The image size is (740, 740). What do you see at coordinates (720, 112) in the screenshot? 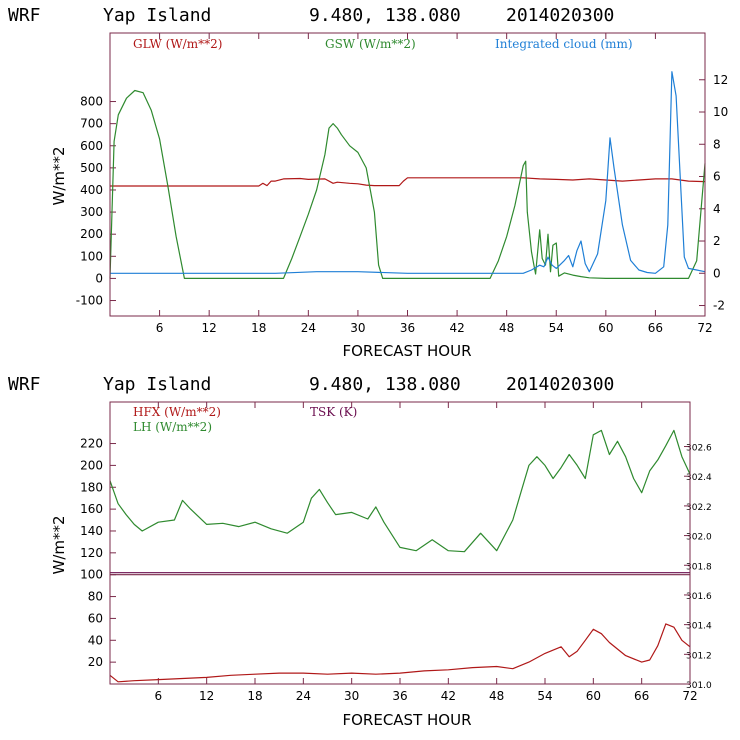
I see `y2-tick-label: 10` at bounding box center [720, 112].